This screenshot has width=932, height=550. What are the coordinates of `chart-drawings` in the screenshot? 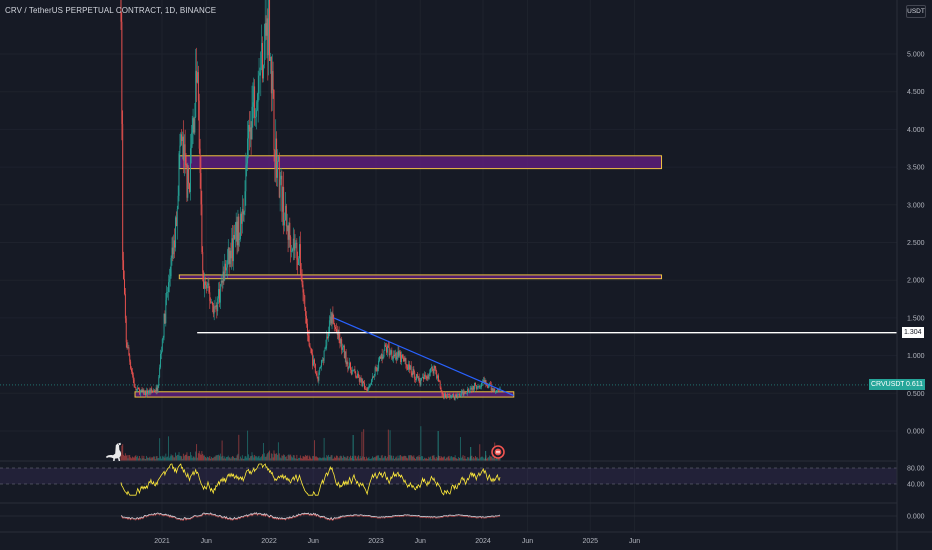 It's located at (448, 357).